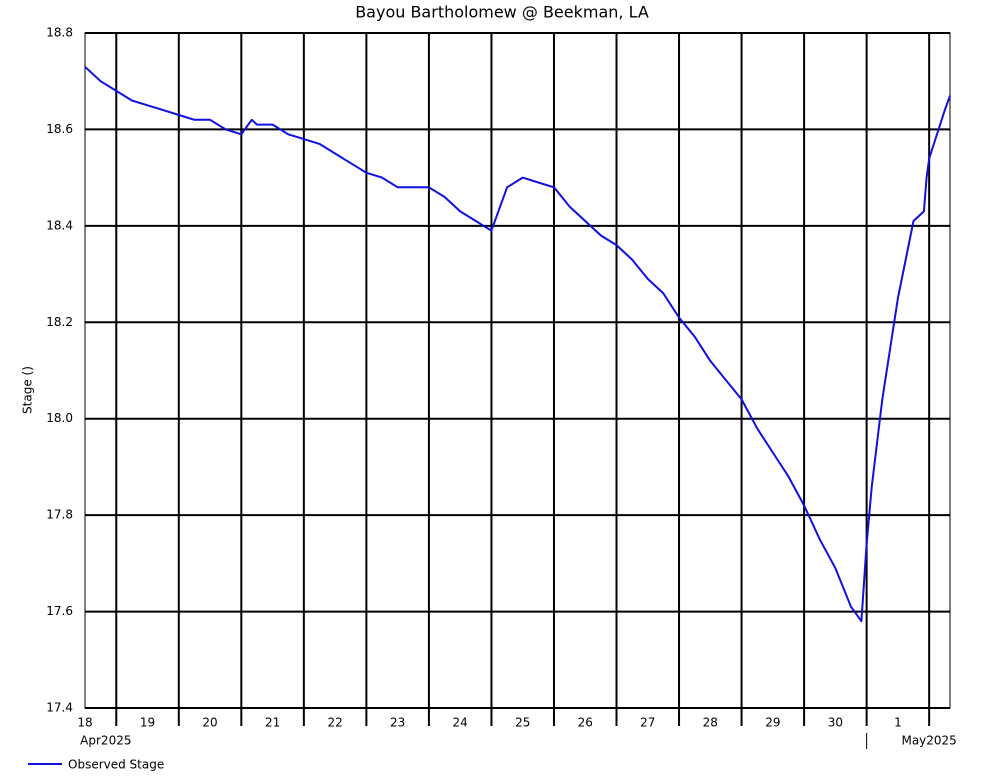 The width and height of the screenshot is (1001, 780). Describe the element at coordinates (898, 723) in the screenshot. I see `x-tick-label: 1` at that location.